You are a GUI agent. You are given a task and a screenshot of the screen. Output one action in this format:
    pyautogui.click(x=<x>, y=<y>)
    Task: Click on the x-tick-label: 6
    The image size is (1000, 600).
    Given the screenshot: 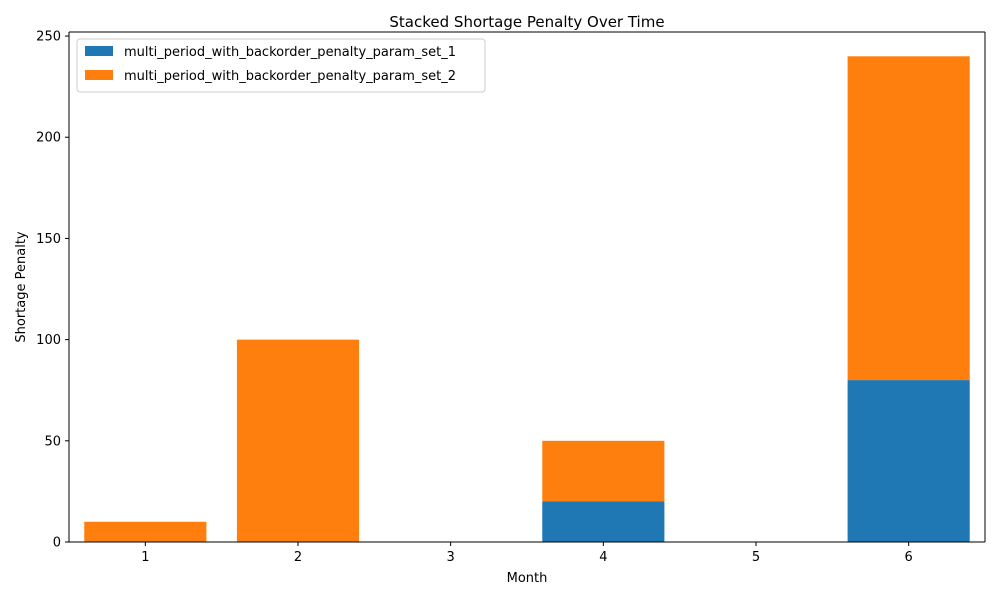 What is the action you would take?
    pyautogui.click(x=909, y=557)
    